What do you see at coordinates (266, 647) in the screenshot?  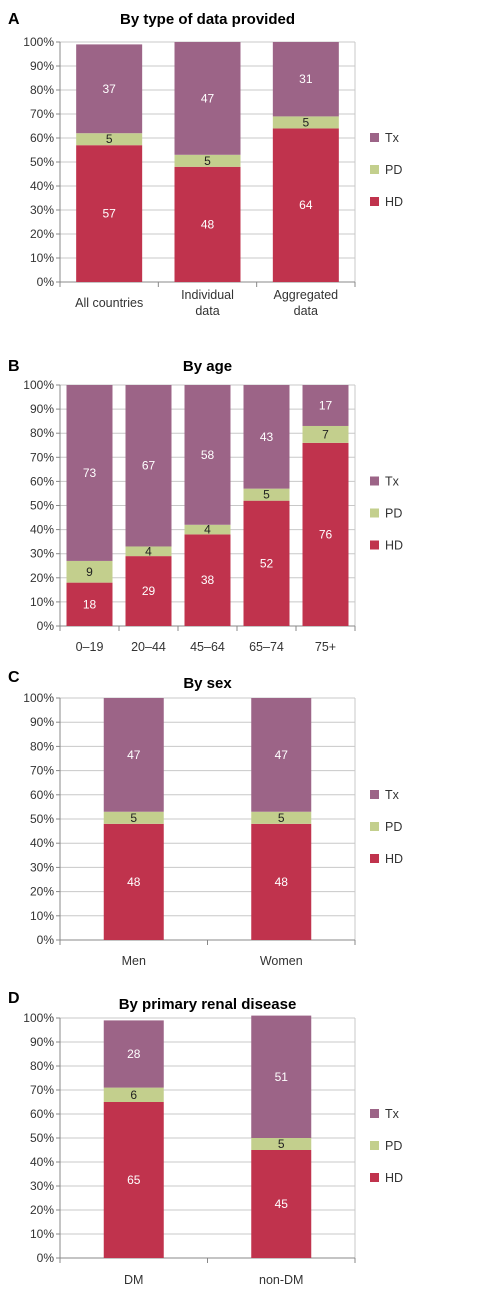 I see `x-tick-label: 65–74` at bounding box center [266, 647].